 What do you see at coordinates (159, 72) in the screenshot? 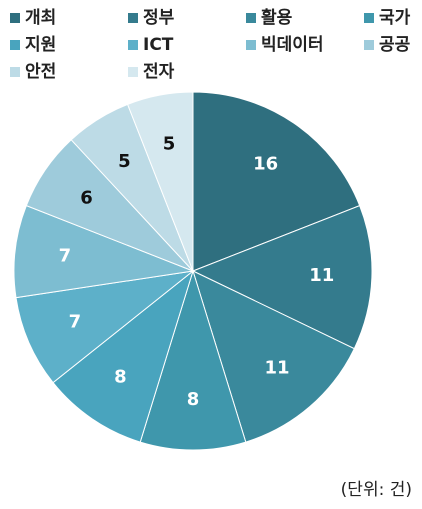
I see `legend-label: 전자` at bounding box center [159, 72].